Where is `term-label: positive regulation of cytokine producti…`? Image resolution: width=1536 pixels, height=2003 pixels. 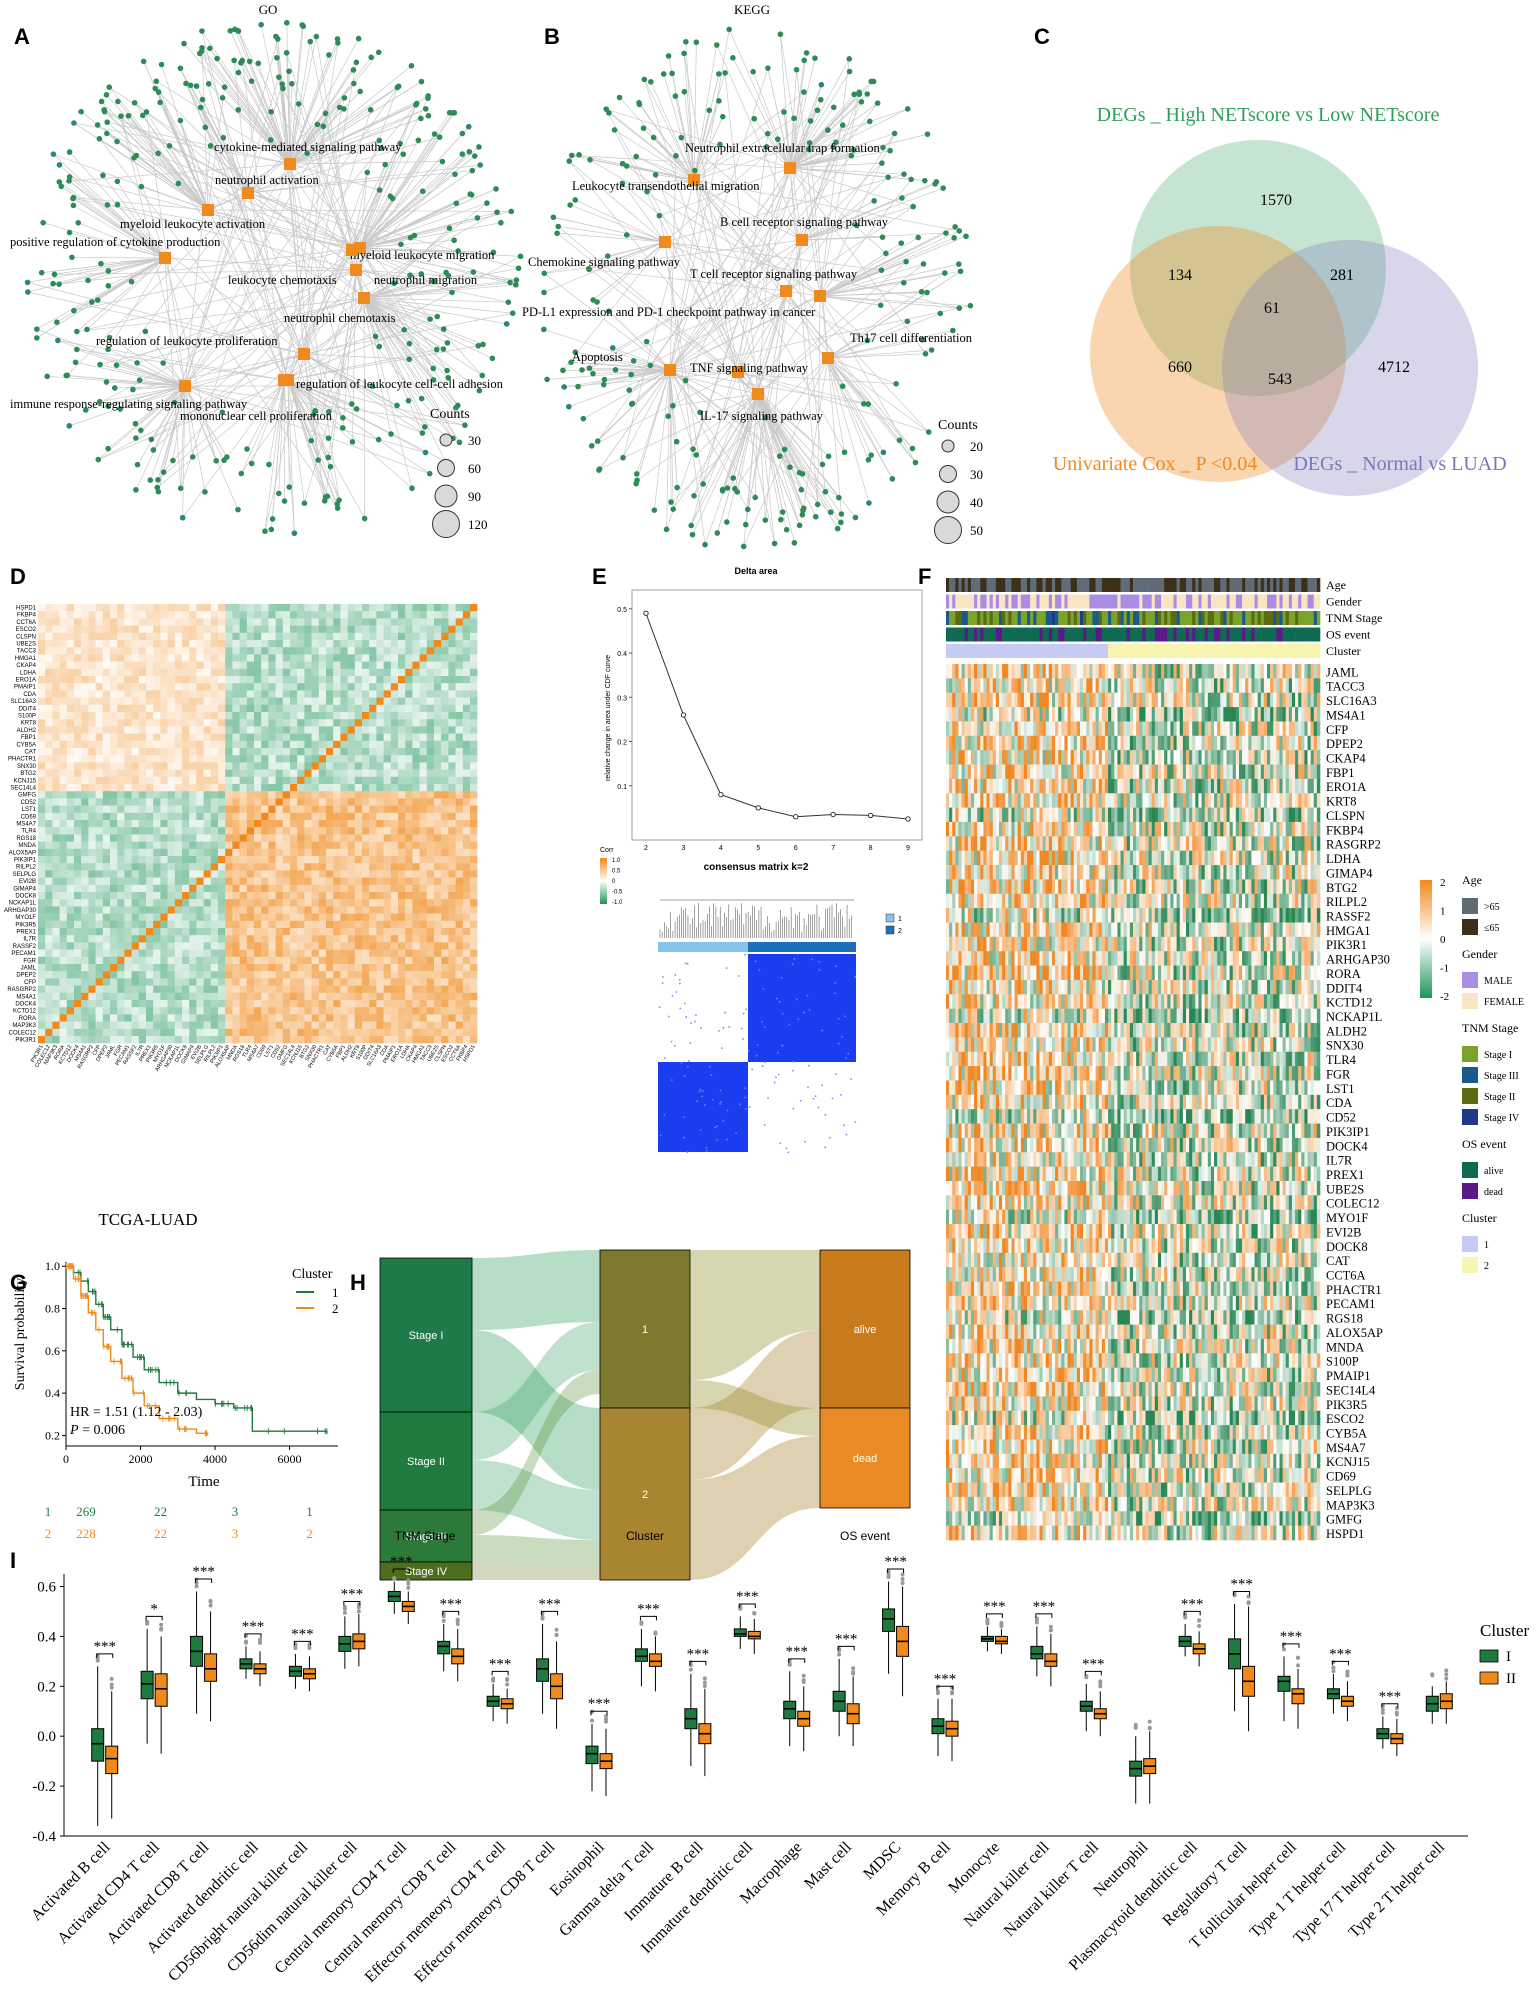 term-label: positive regulation of cytokine producti… is located at coordinates (115, 242).